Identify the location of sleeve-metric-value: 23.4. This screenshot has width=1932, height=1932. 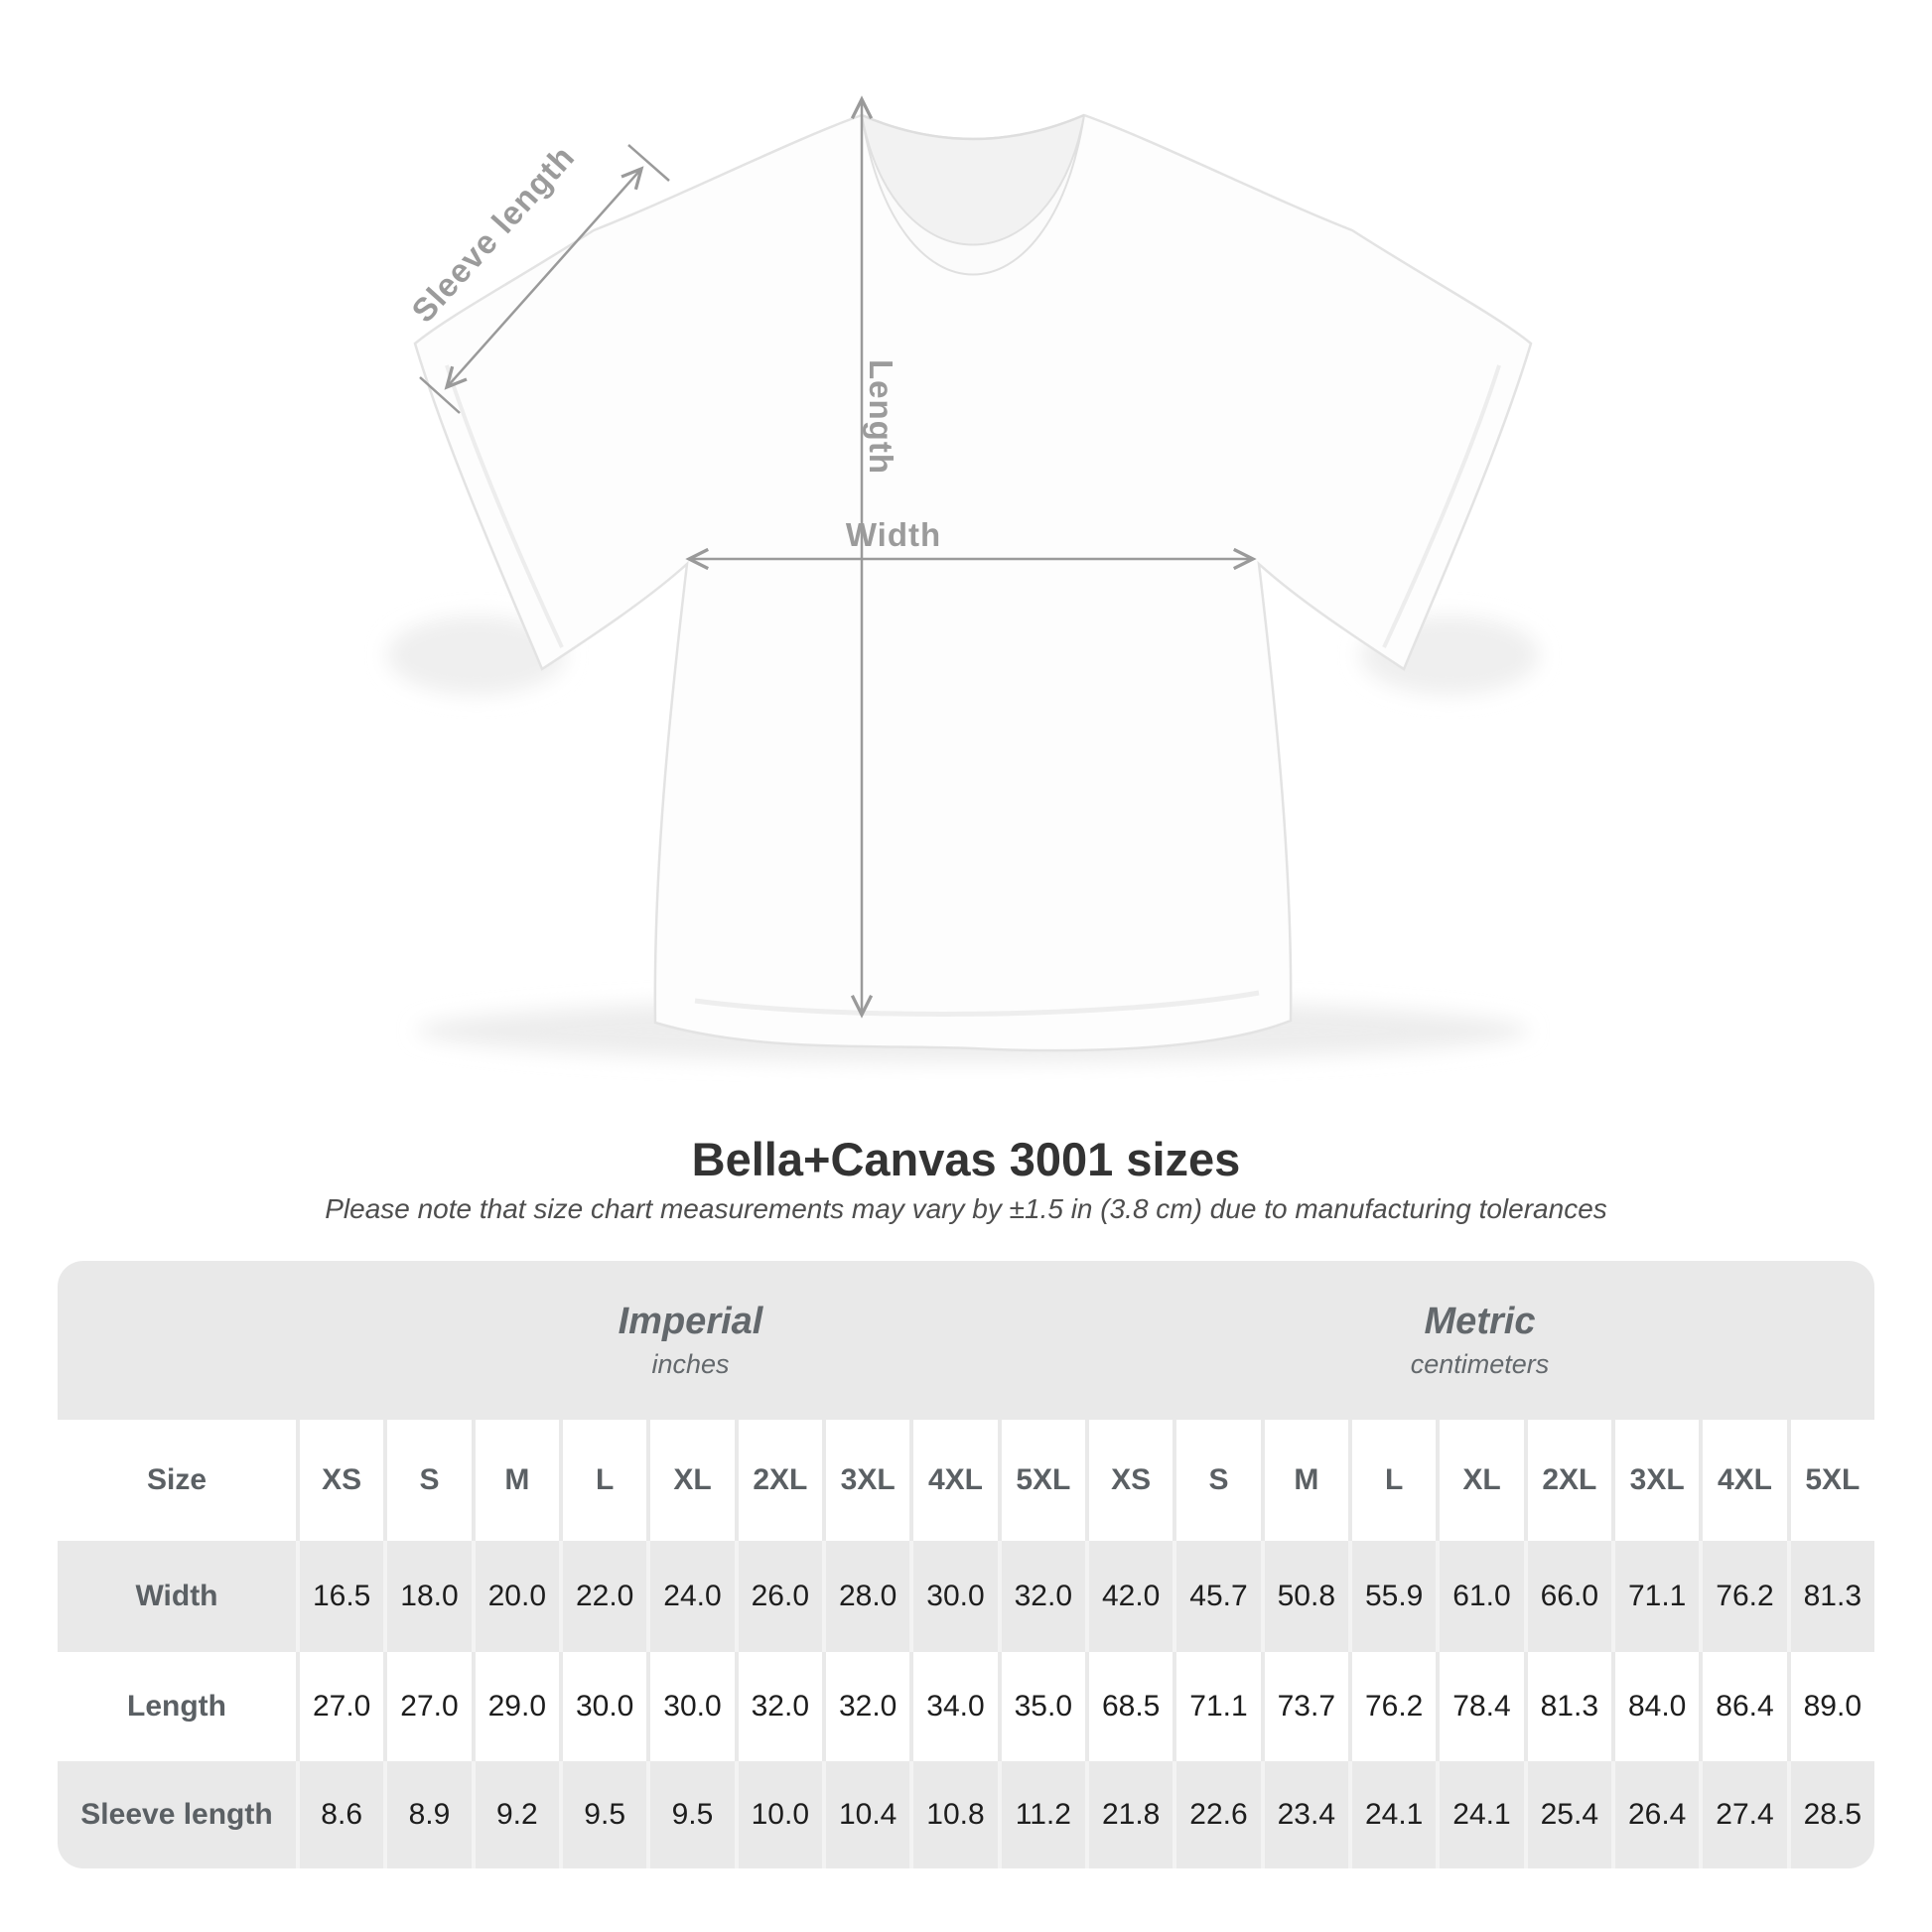
(1304, 1815).